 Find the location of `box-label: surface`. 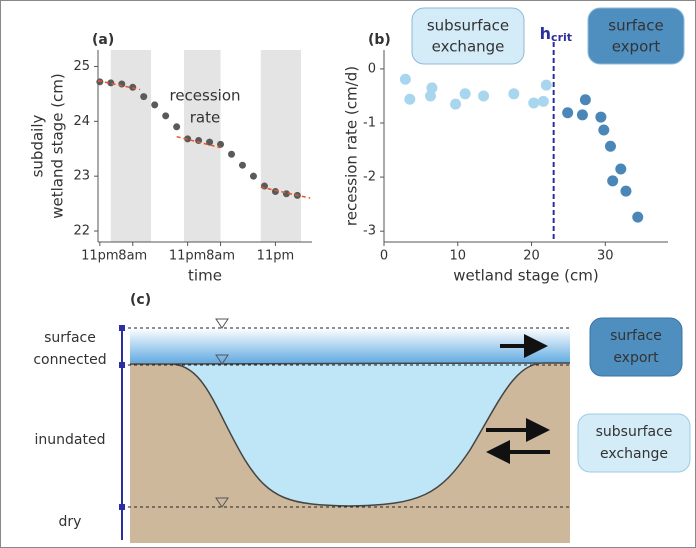

box-label: surface is located at coordinates (636, 336).